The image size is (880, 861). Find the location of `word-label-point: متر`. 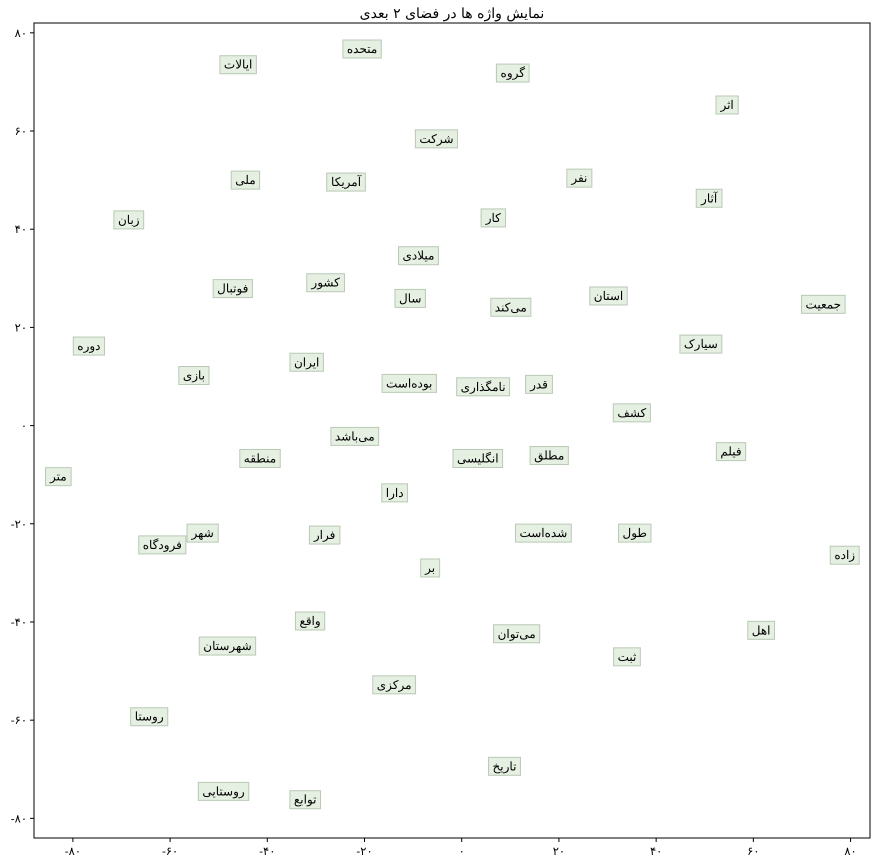

word-label-point: متر is located at coordinates (58, 477).